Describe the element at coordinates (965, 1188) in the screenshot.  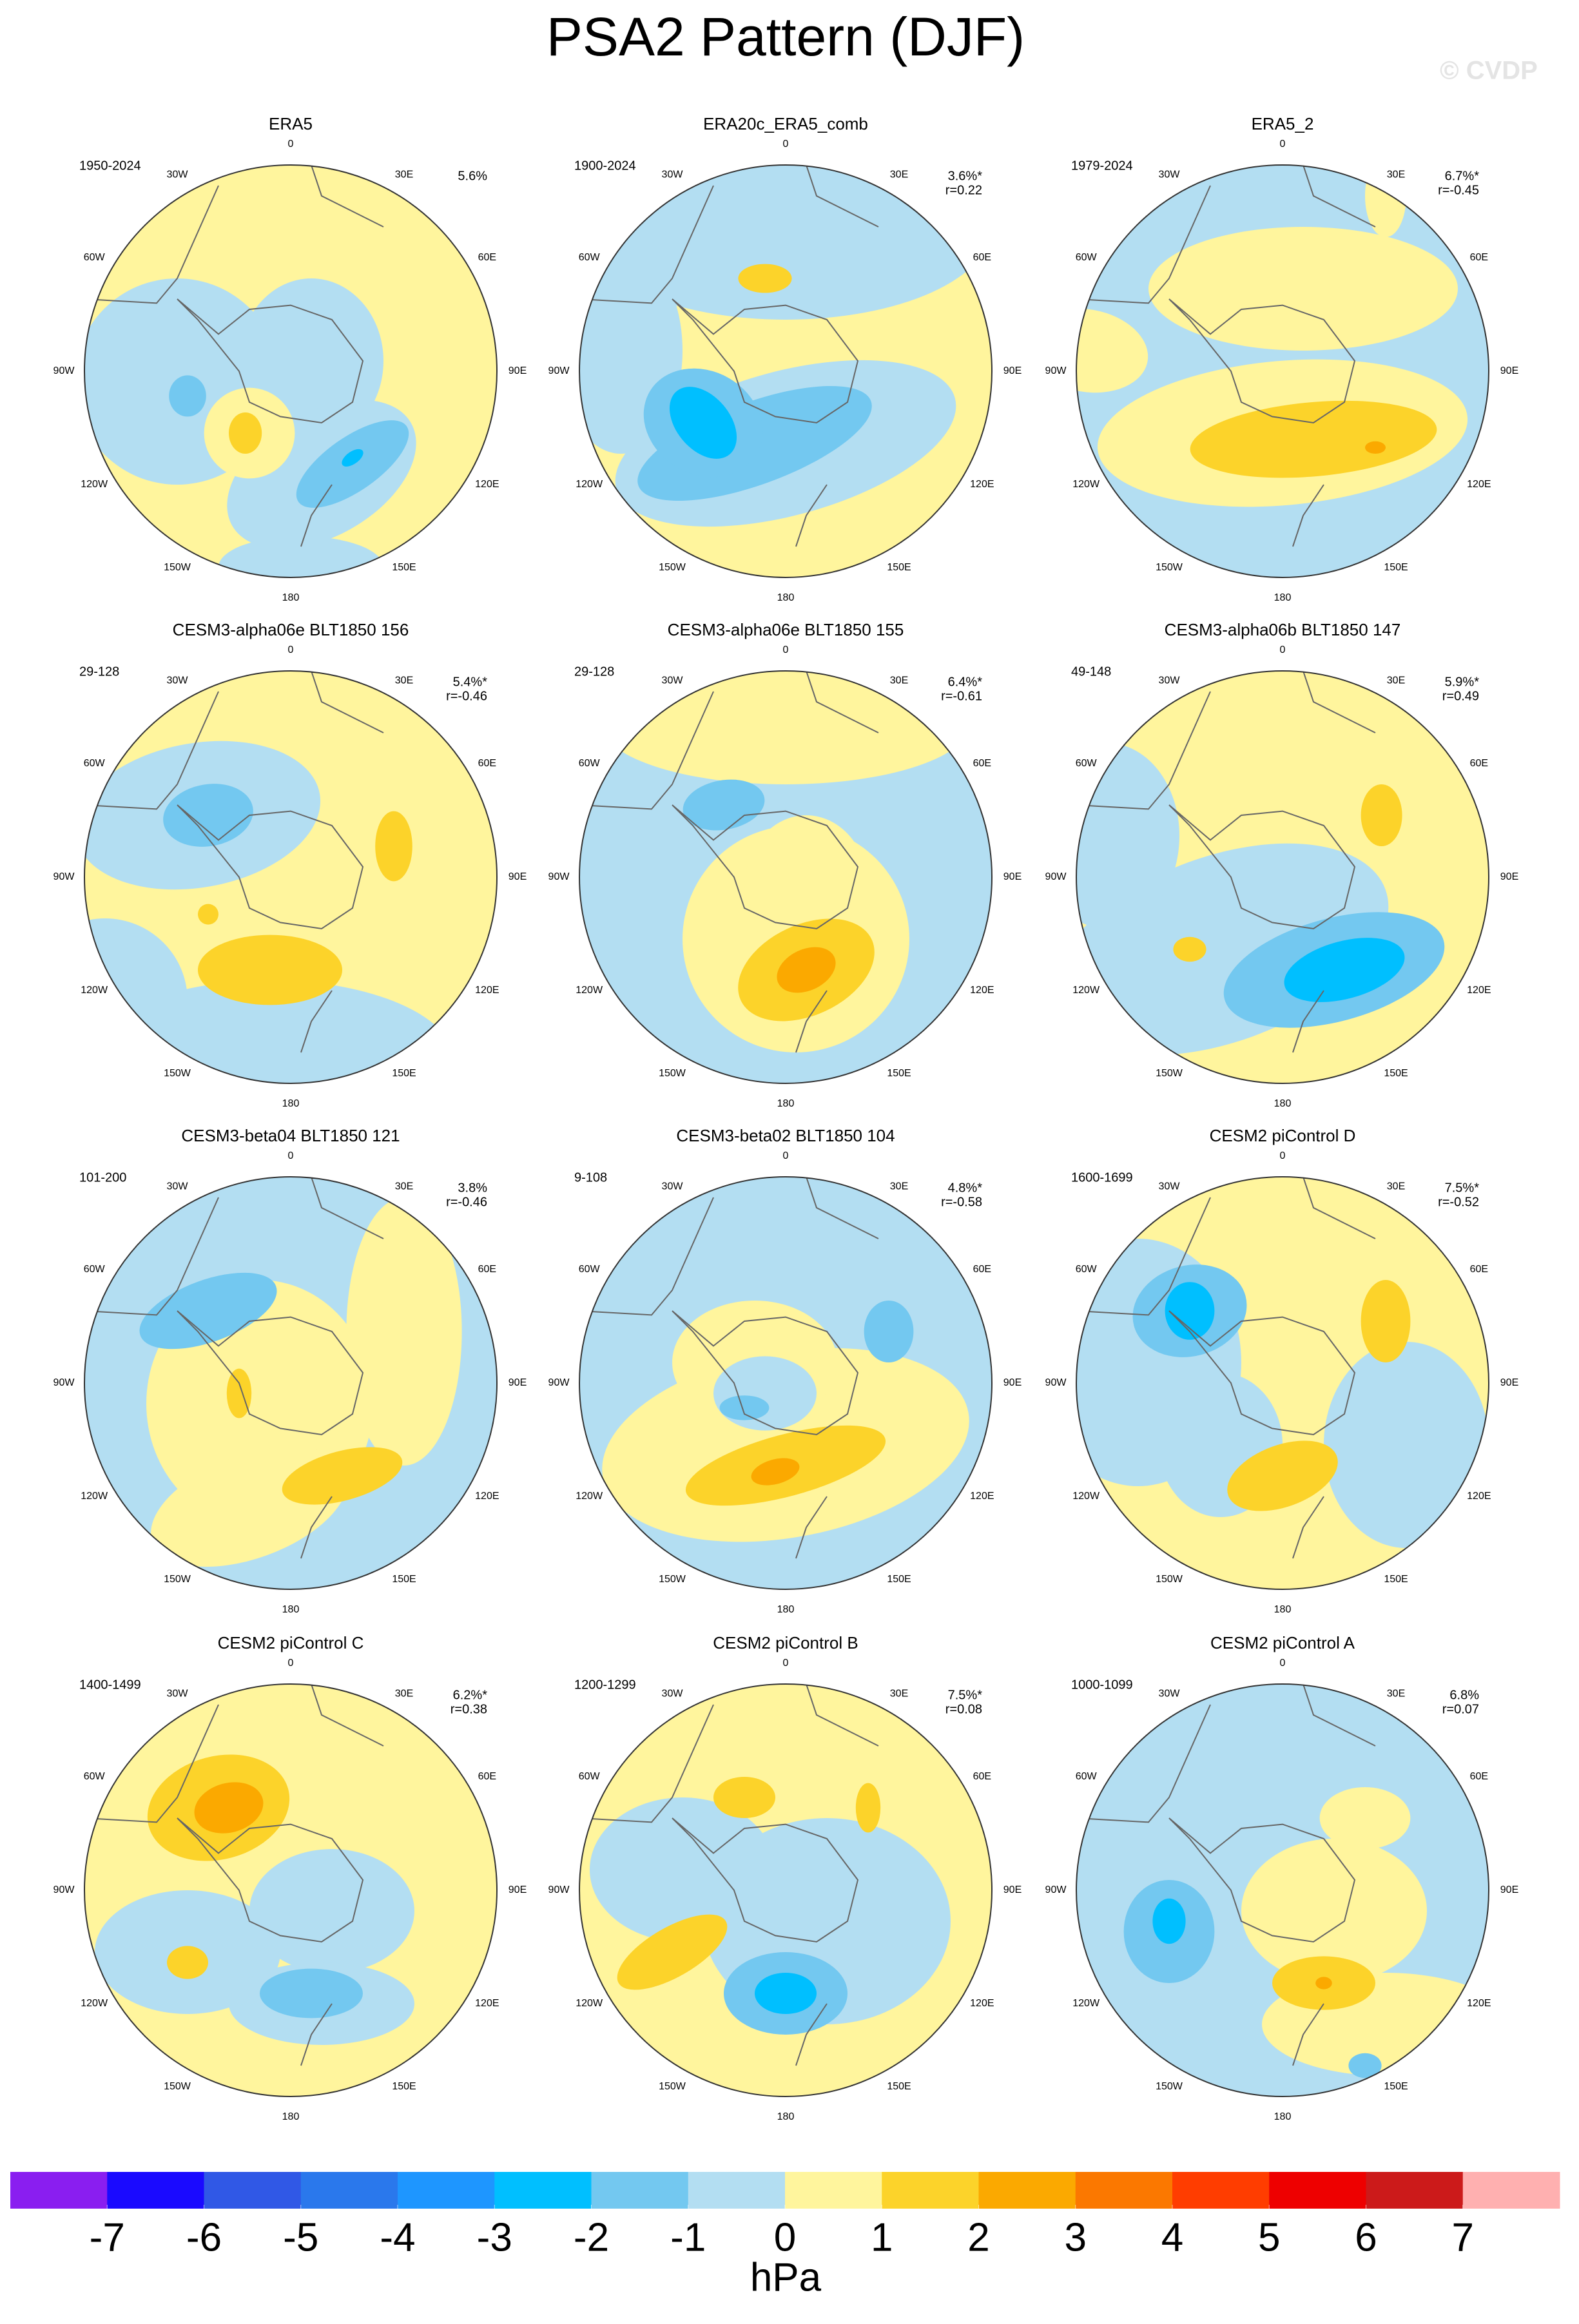
I see `panel-pct: 4.8%*` at that location.